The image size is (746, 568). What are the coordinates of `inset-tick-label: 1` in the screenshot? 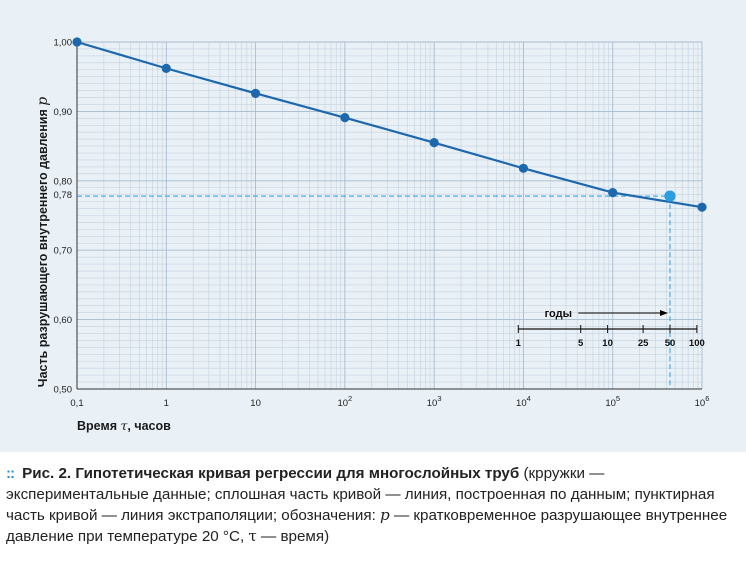 It's located at (519, 343).